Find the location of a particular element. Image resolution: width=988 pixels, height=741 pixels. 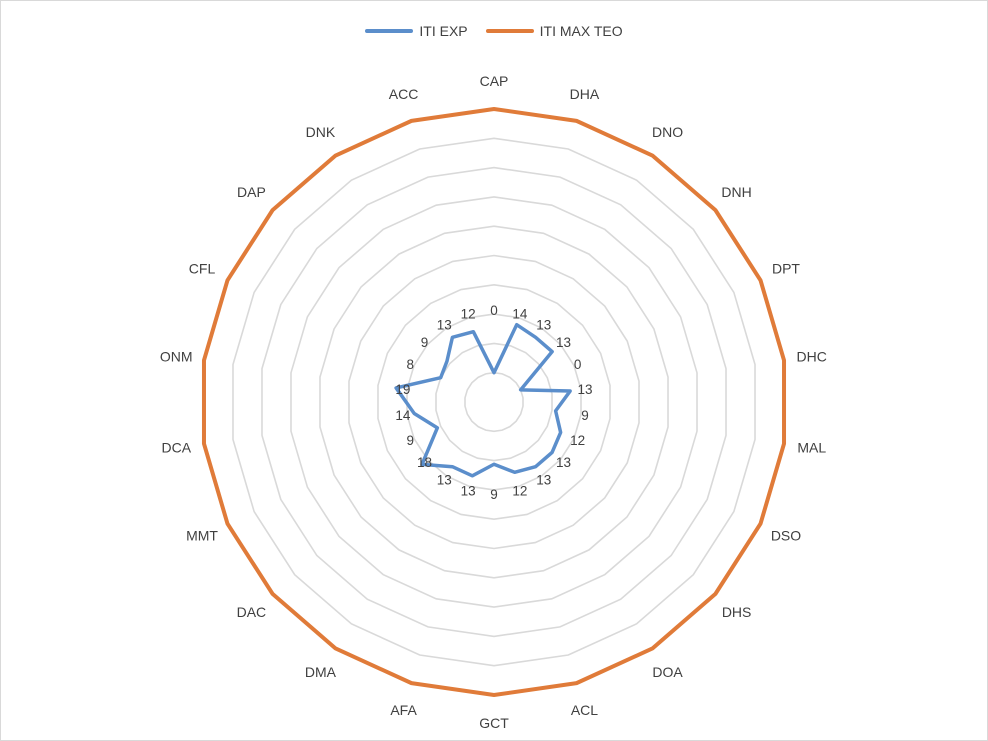

axis-label: DOA is located at coordinates (667, 672).